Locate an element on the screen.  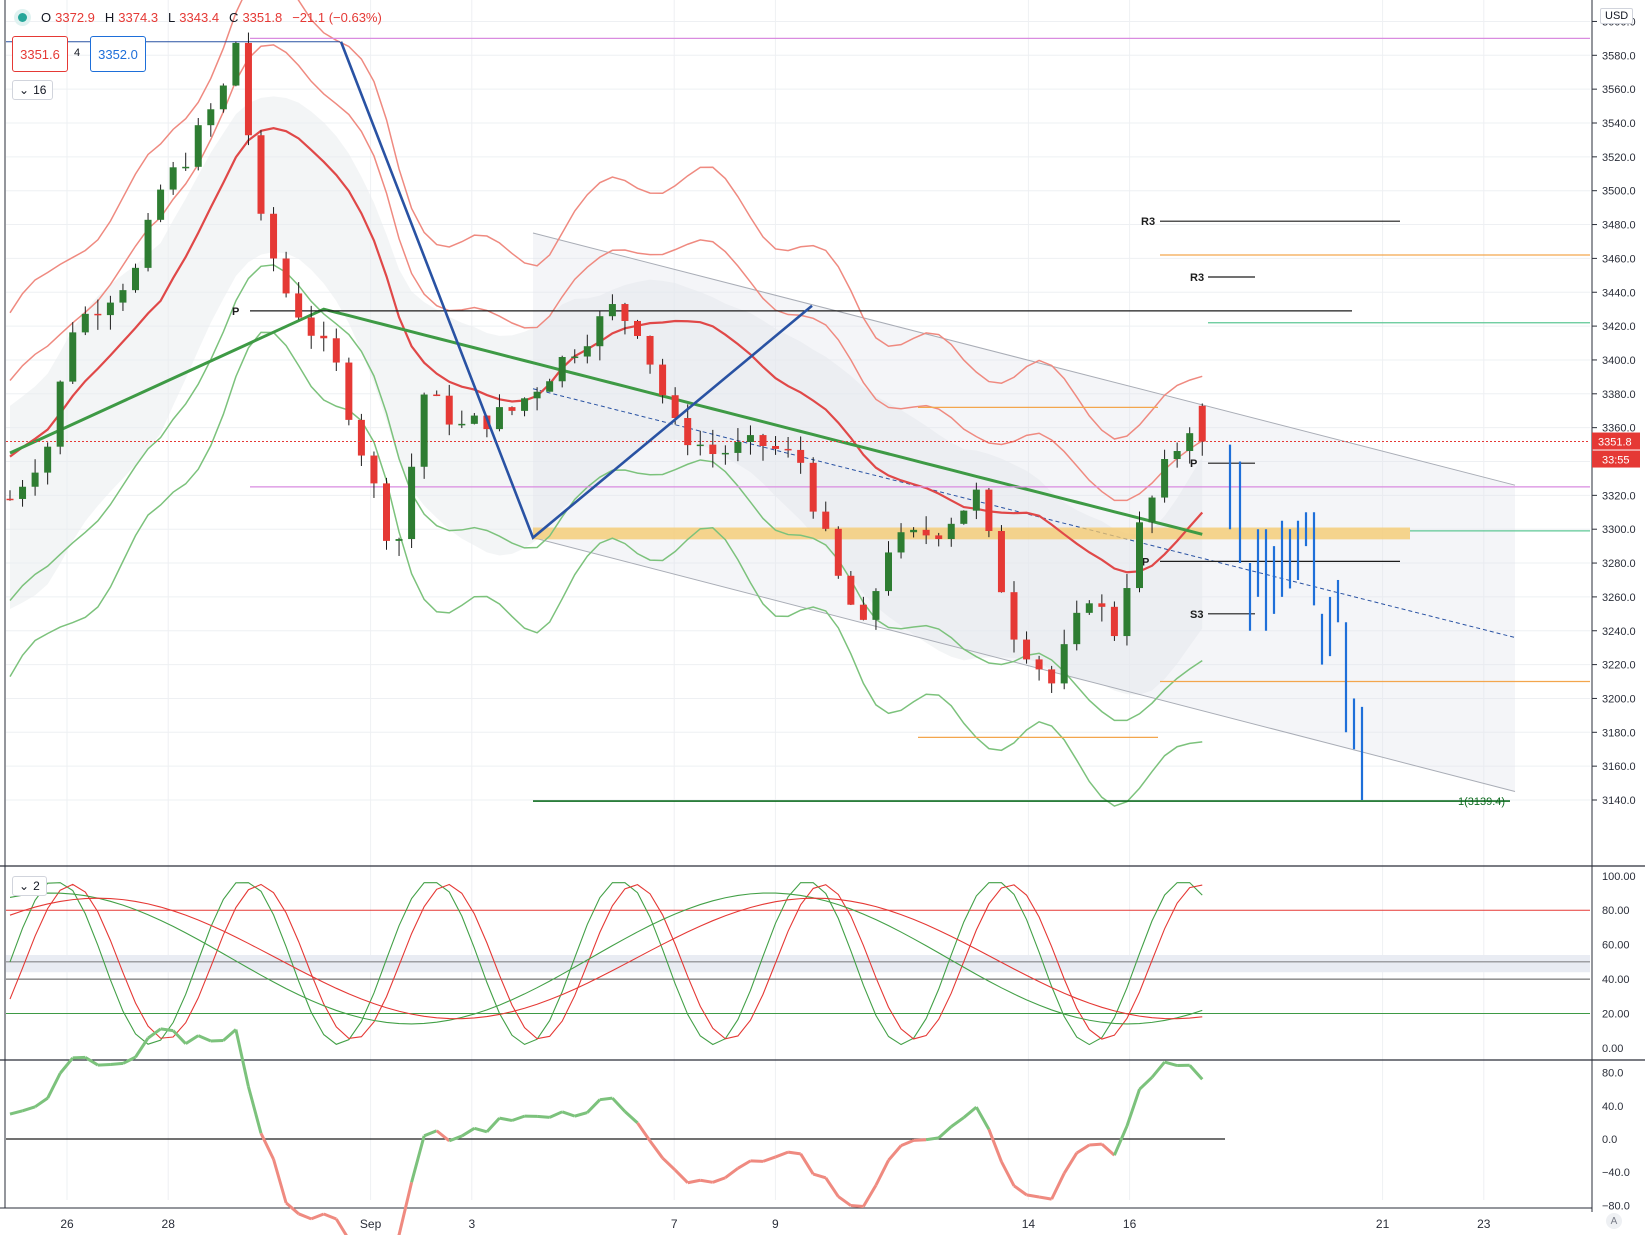
open-value: 3372.9 is located at coordinates (75, 17).